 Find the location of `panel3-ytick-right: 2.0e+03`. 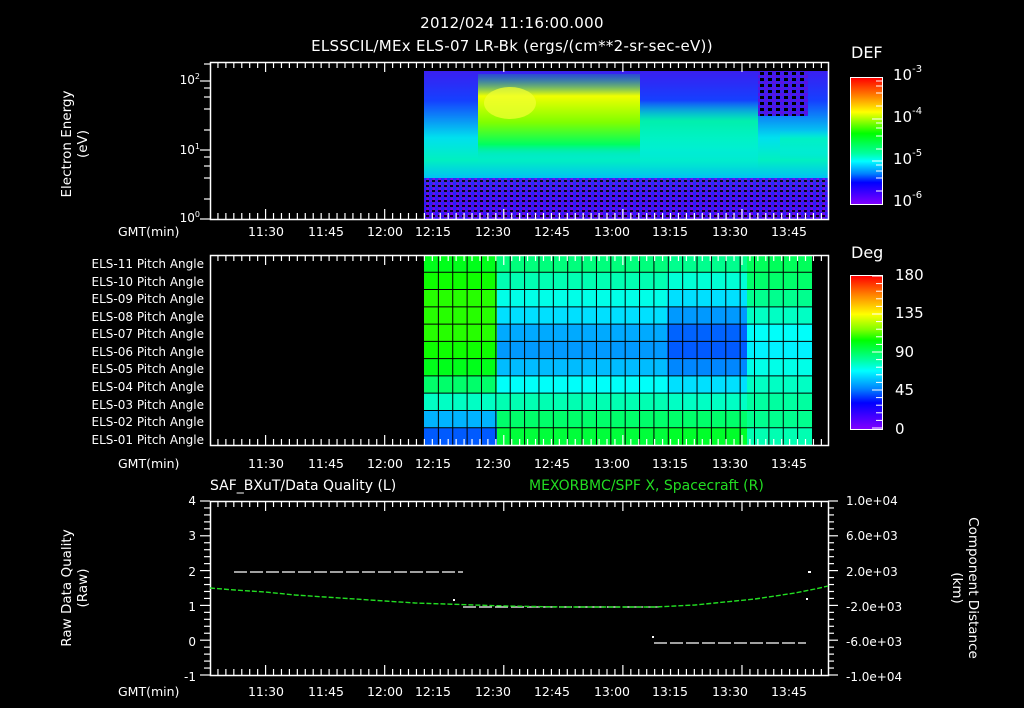

panel3-ytick-right: 2.0e+03 is located at coordinates (872, 572).